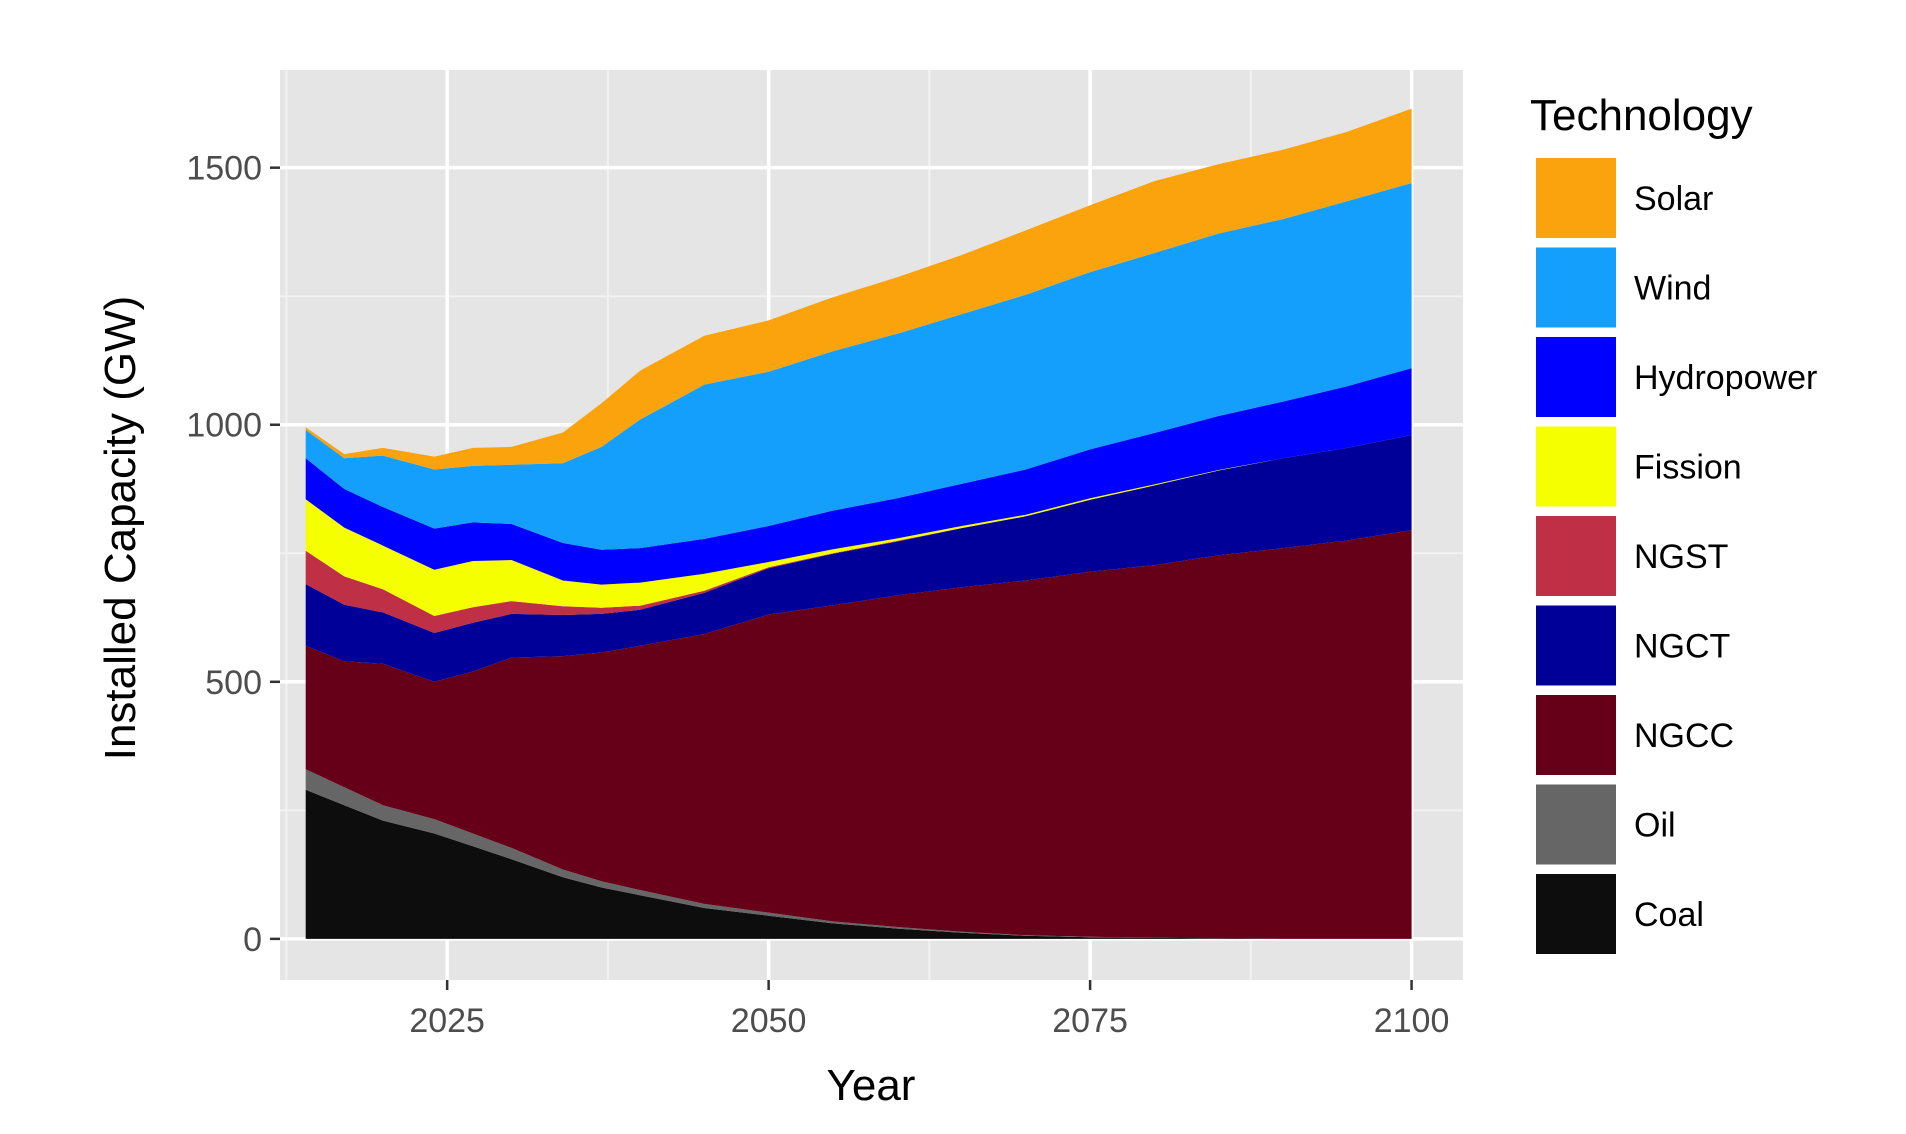  I want to click on legend-label-hydropower: Hydropower, so click(1725, 378).